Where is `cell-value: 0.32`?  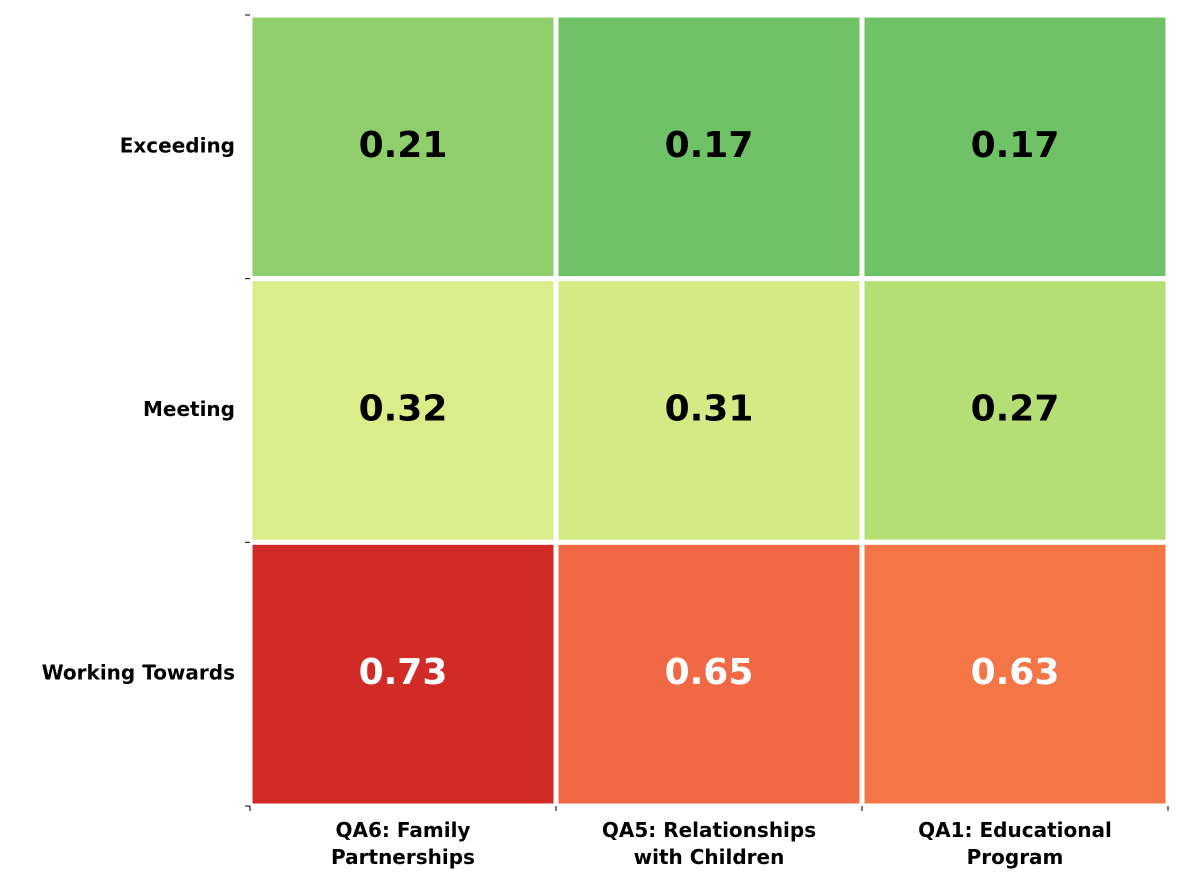
cell-value: 0.32 is located at coordinates (403, 409).